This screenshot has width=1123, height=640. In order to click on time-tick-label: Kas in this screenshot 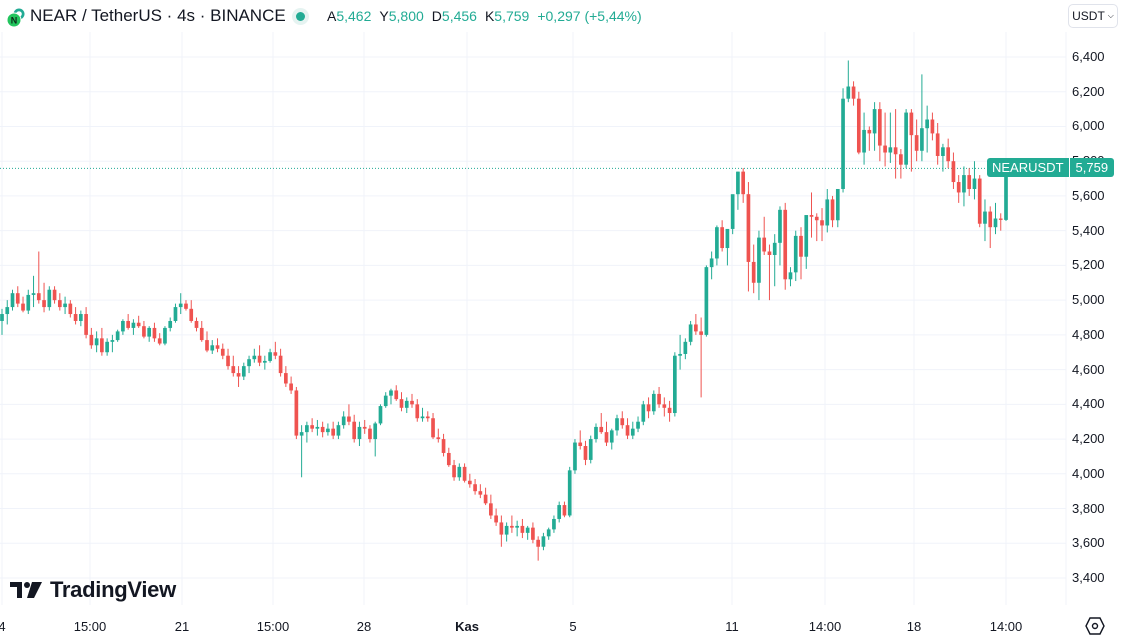, I will do `click(467, 626)`.